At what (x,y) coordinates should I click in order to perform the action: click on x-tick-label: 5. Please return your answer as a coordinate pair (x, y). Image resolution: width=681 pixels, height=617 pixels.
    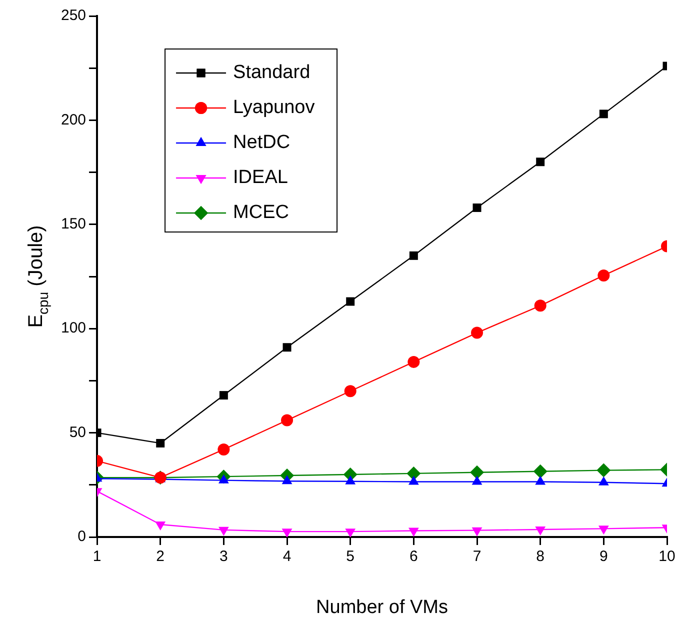
    Looking at the image, I should click on (350, 557).